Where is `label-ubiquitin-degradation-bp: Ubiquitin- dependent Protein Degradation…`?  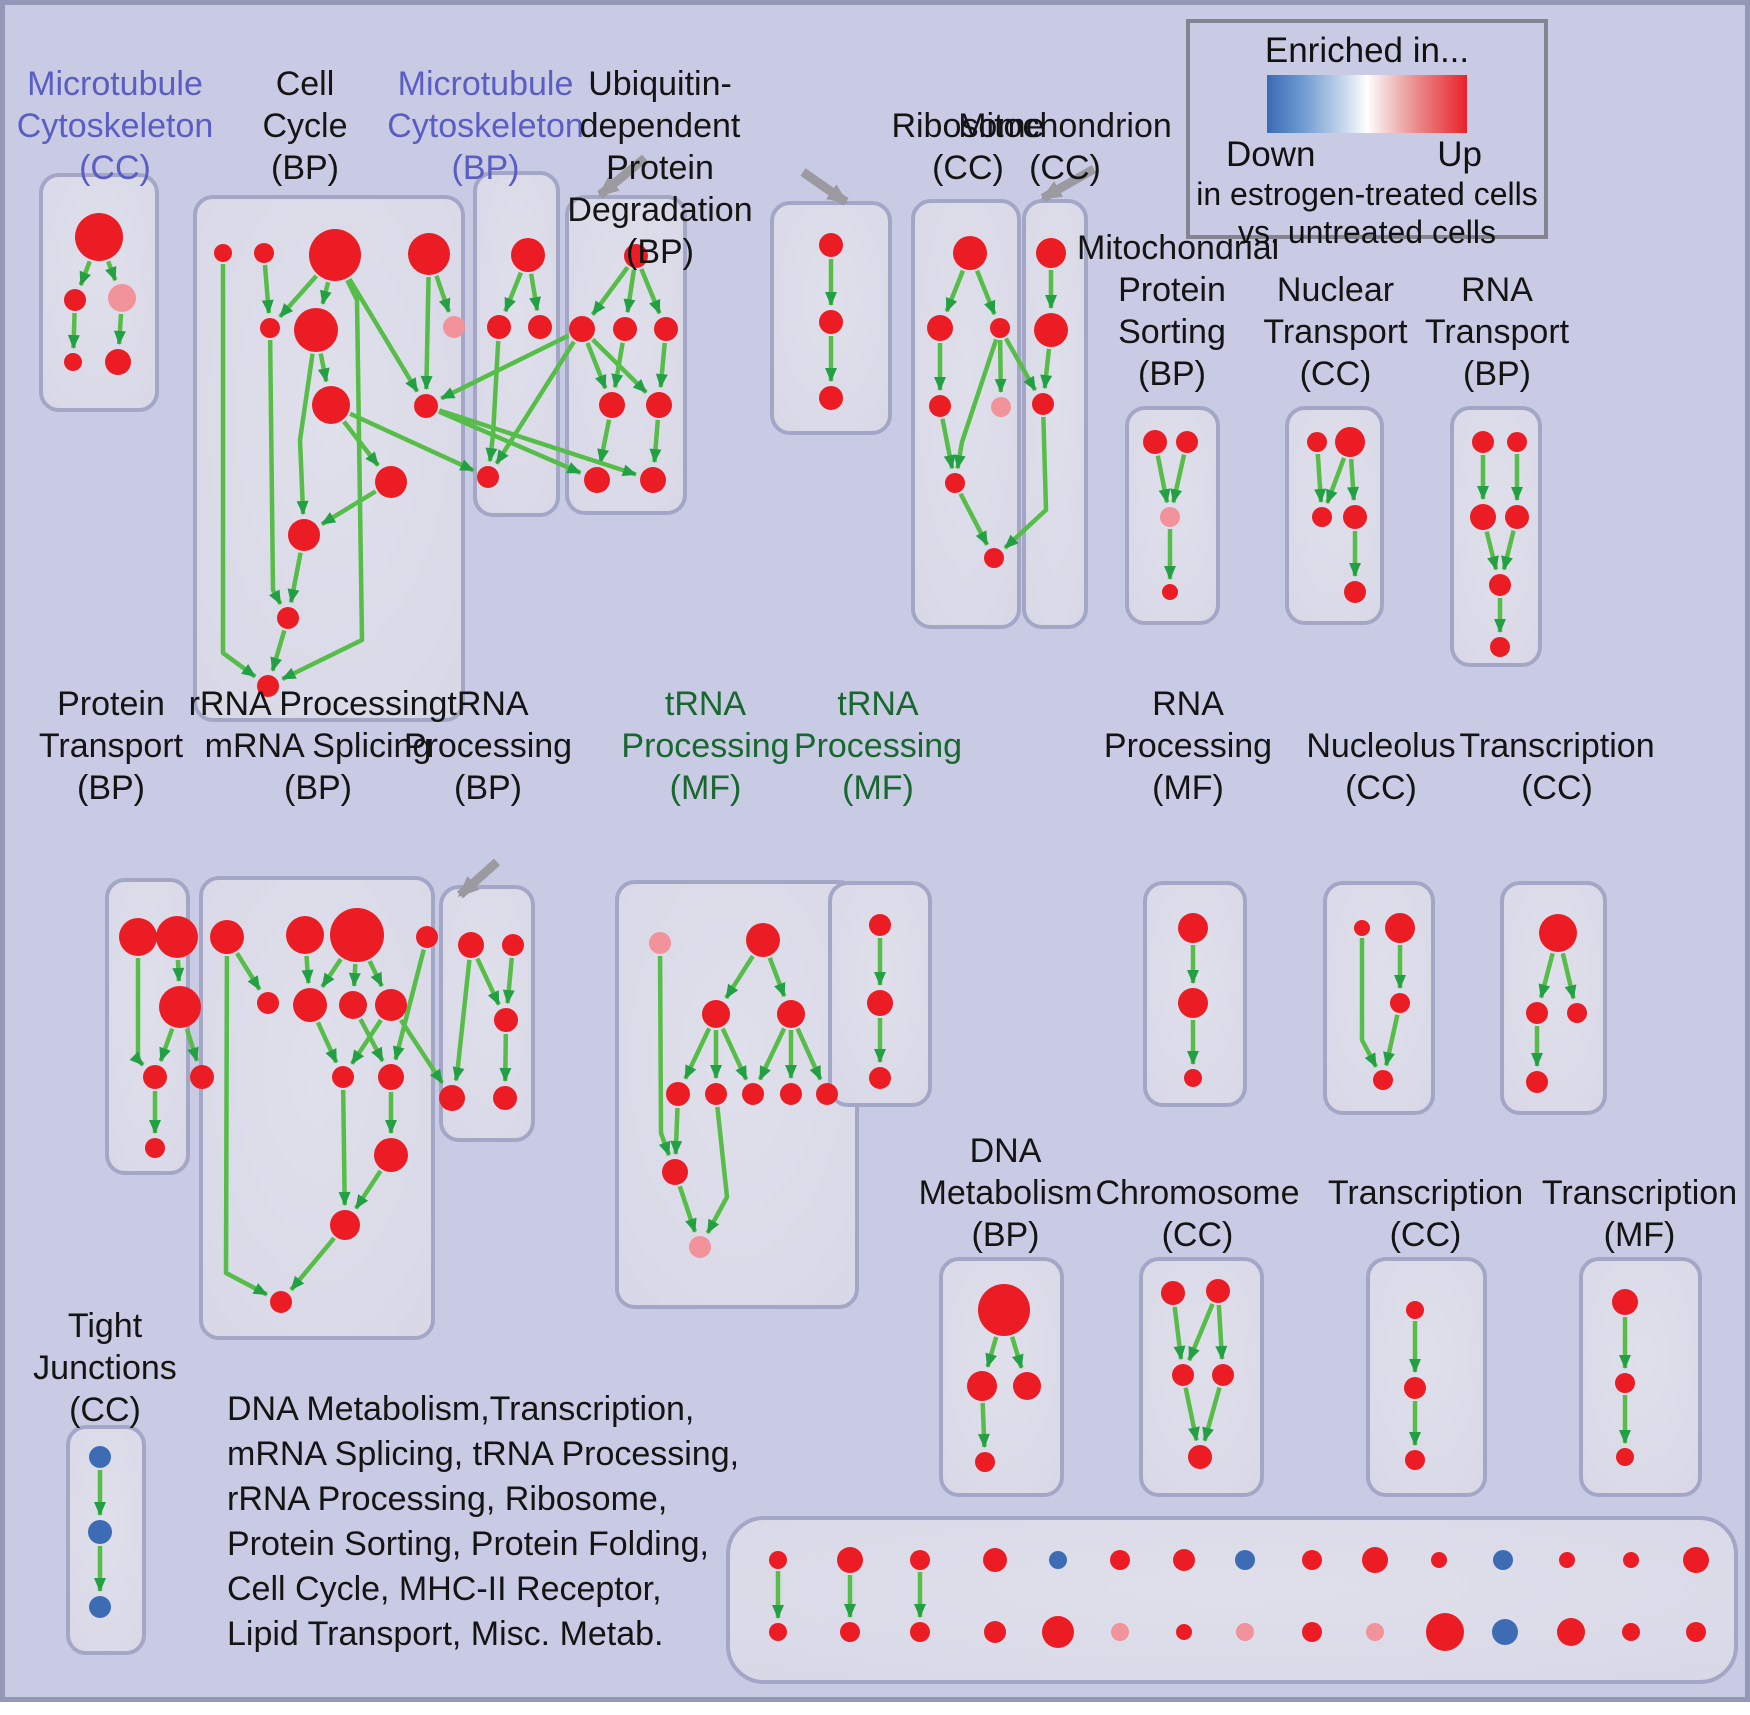 label-ubiquitin-degradation-bp: Ubiquitin- dependent Protein Degradation… is located at coordinates (660, 168).